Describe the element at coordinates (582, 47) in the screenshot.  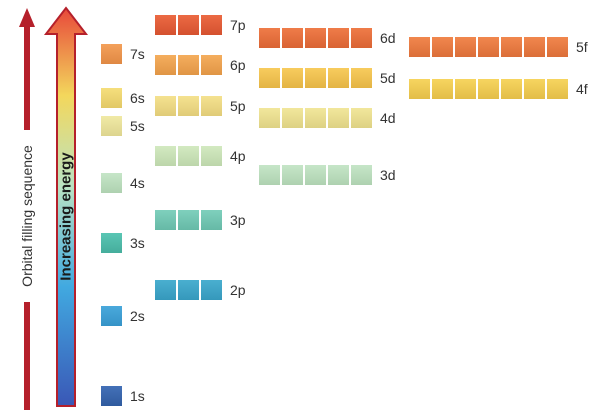
I see `orbital-label-5f: 5f` at that location.